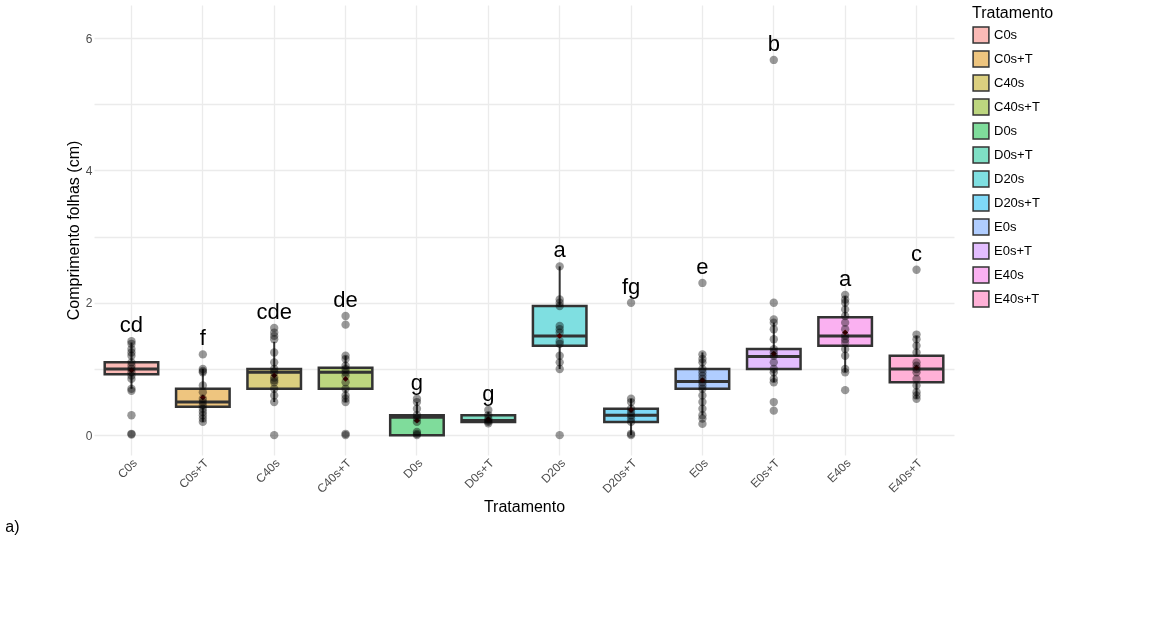 This screenshot has height=644, width=1160. I want to click on legend-label: E0s, so click(1005, 226).